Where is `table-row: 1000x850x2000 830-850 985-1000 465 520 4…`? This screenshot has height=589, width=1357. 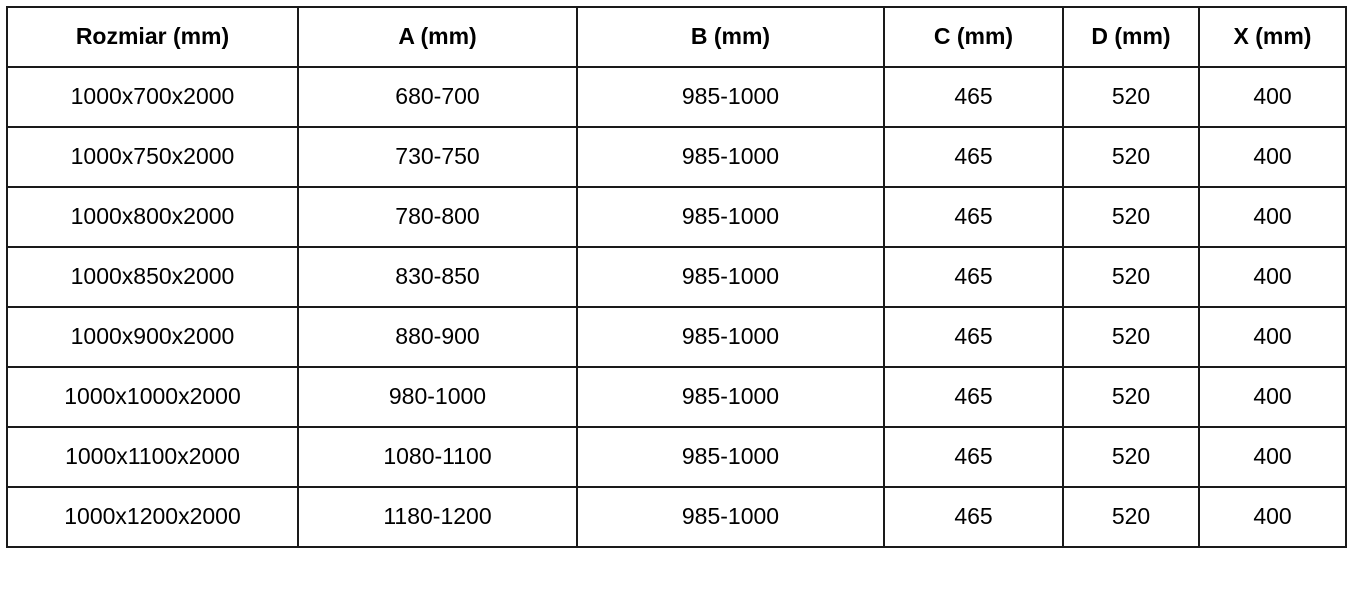 table-row: 1000x850x2000 830-850 985-1000 465 520 4… is located at coordinates (676, 277).